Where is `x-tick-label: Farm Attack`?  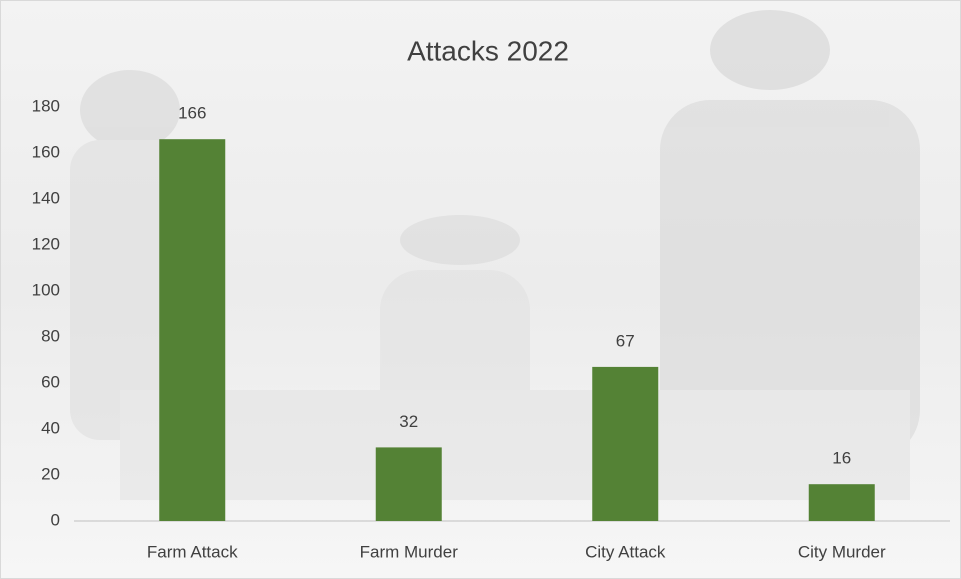 x-tick-label: Farm Attack is located at coordinates (192, 551).